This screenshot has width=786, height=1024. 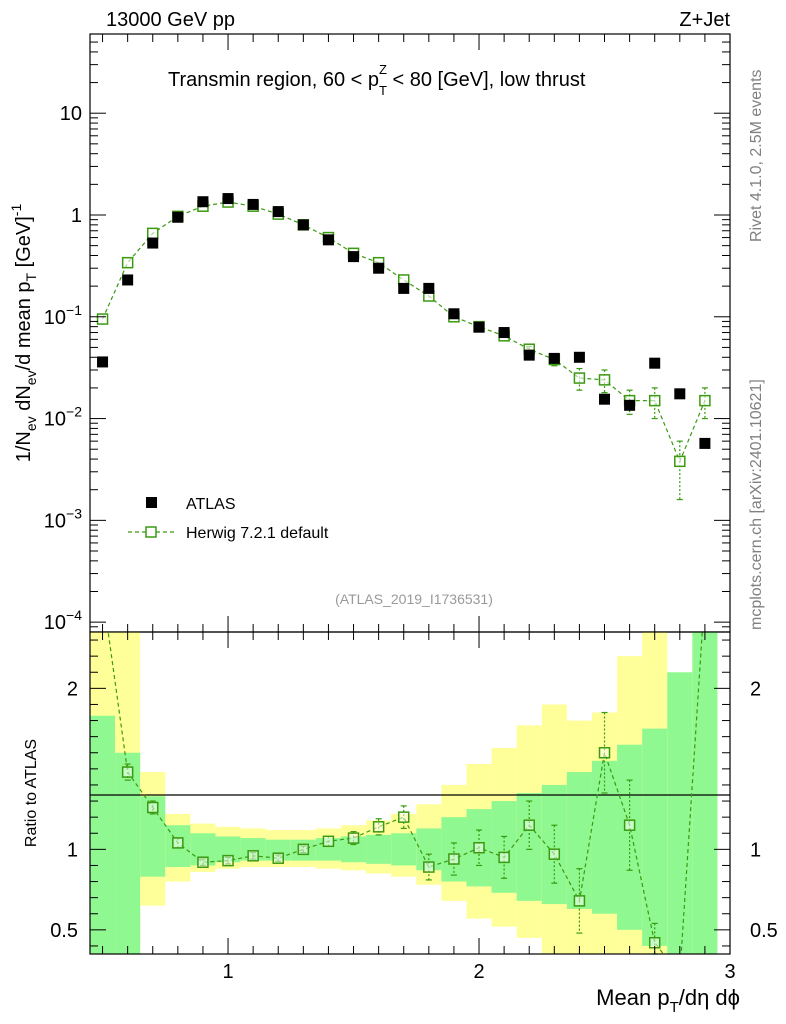 I want to click on rivet-version-label: Rivet 4.1.0, 2.5M events, so click(x=756, y=155).